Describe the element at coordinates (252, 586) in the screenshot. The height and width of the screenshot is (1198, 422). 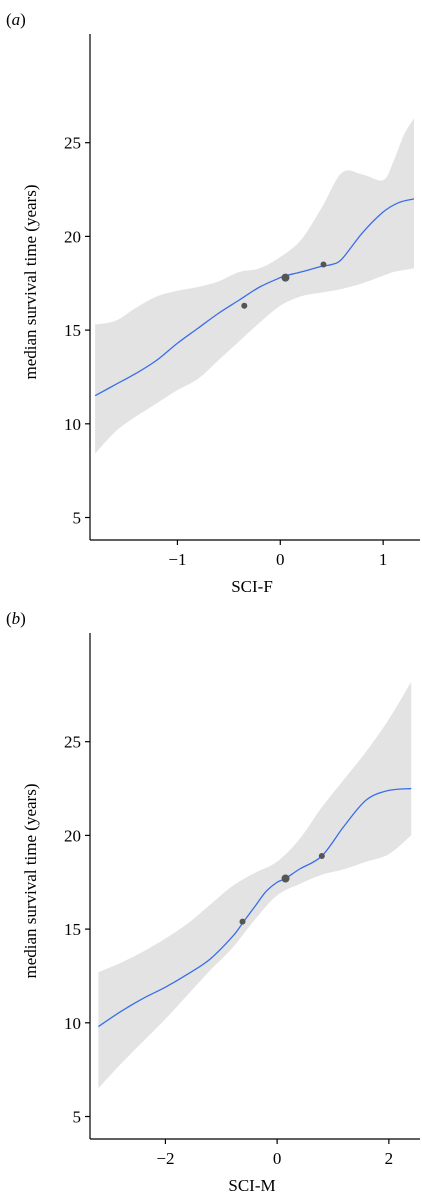
I see `x-axis-label-a: SCI-F` at that location.